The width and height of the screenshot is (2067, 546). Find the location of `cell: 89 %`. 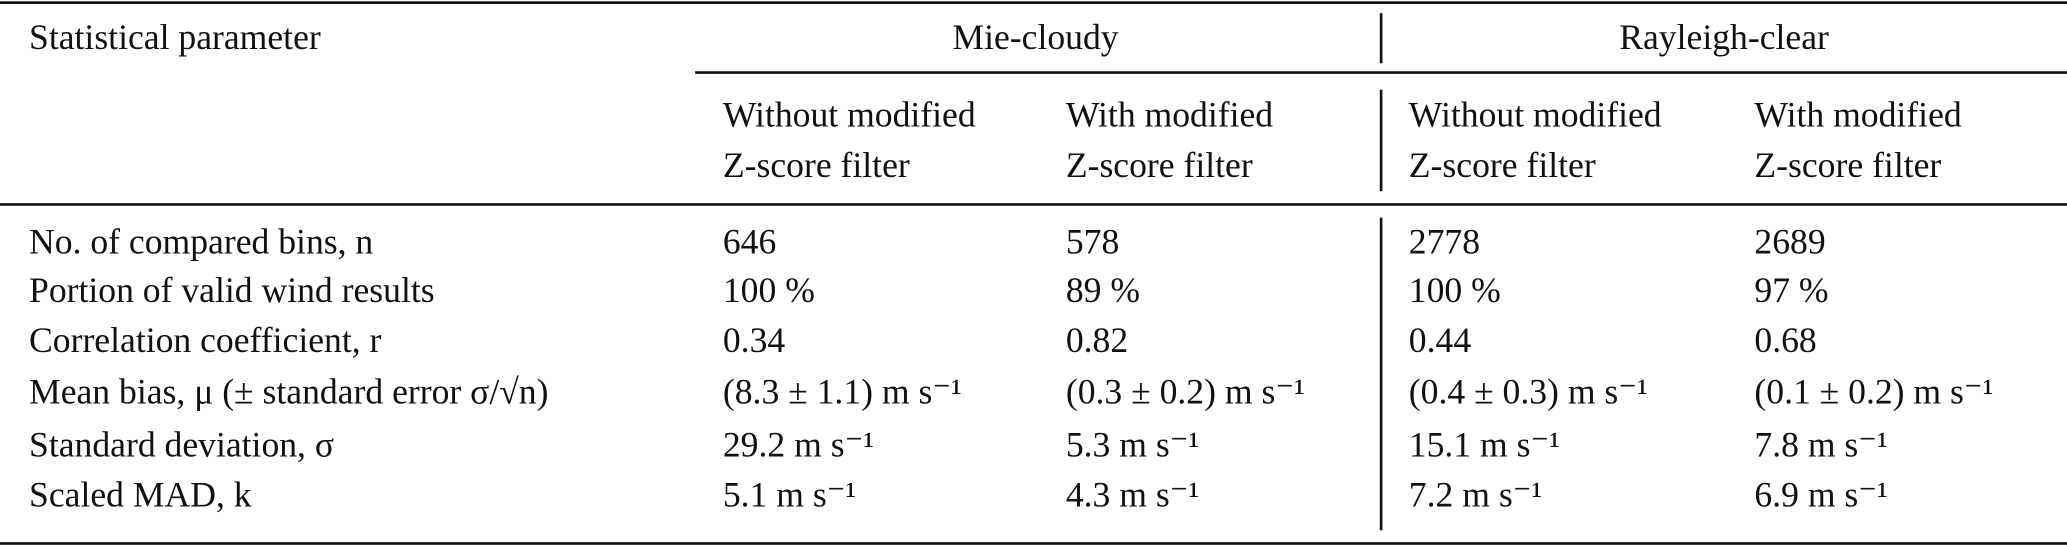

cell: 89 % is located at coordinates (1103, 290).